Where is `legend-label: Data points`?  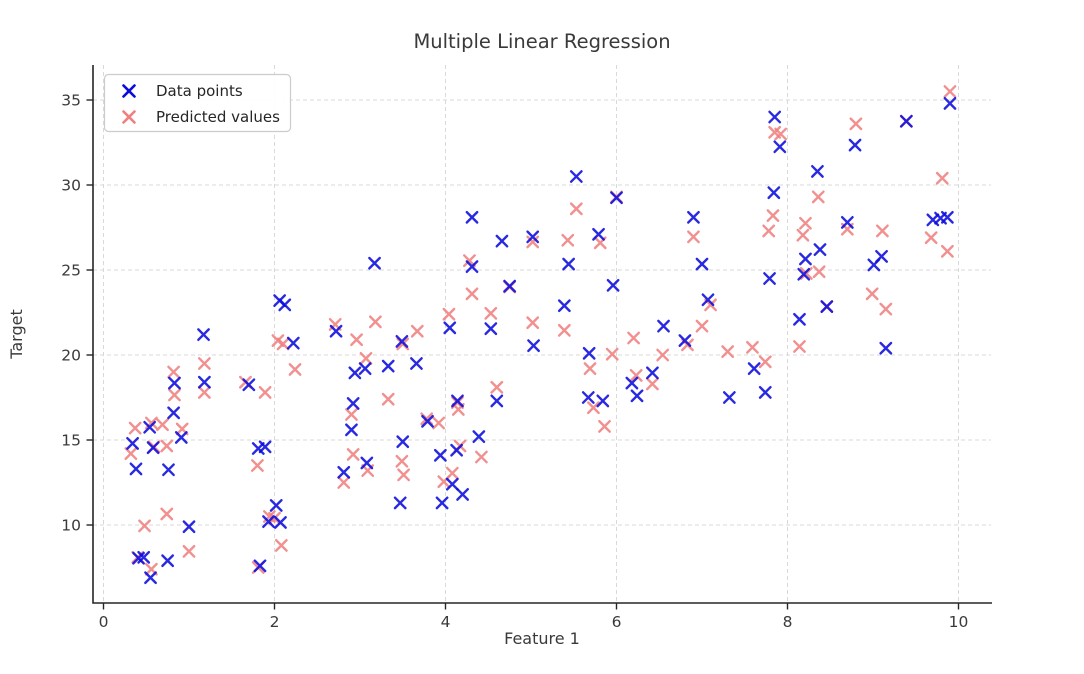
legend-label: Data points is located at coordinates (199, 91).